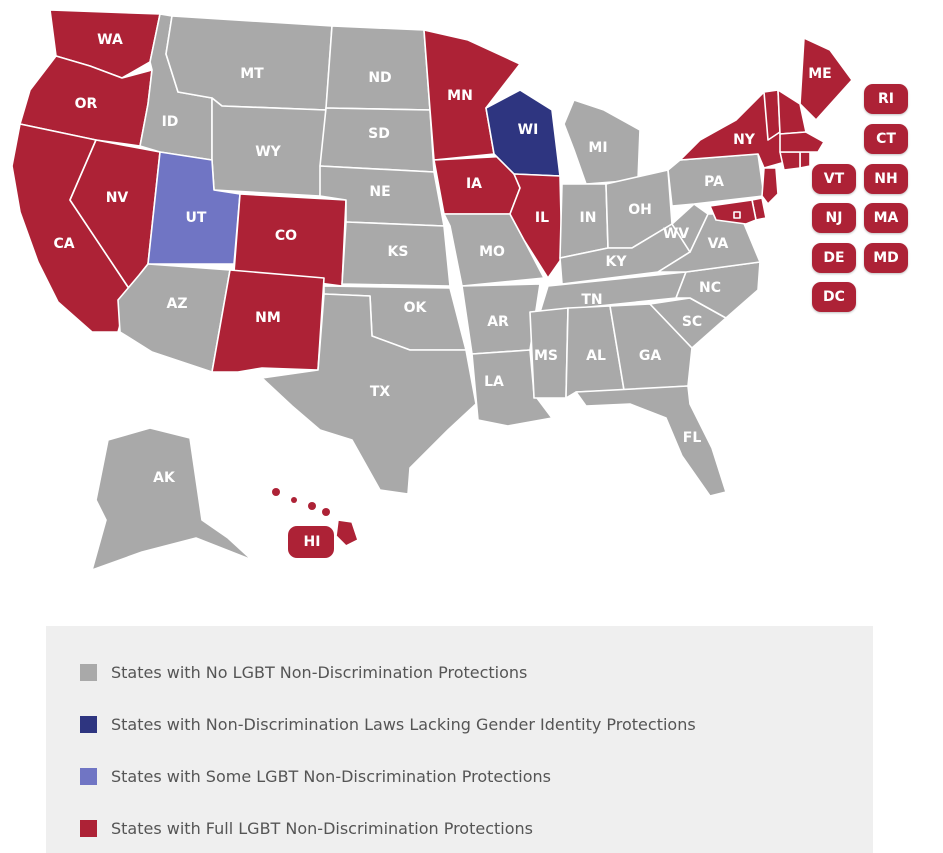  I want to click on state-label-ar: AR, so click(498, 322).